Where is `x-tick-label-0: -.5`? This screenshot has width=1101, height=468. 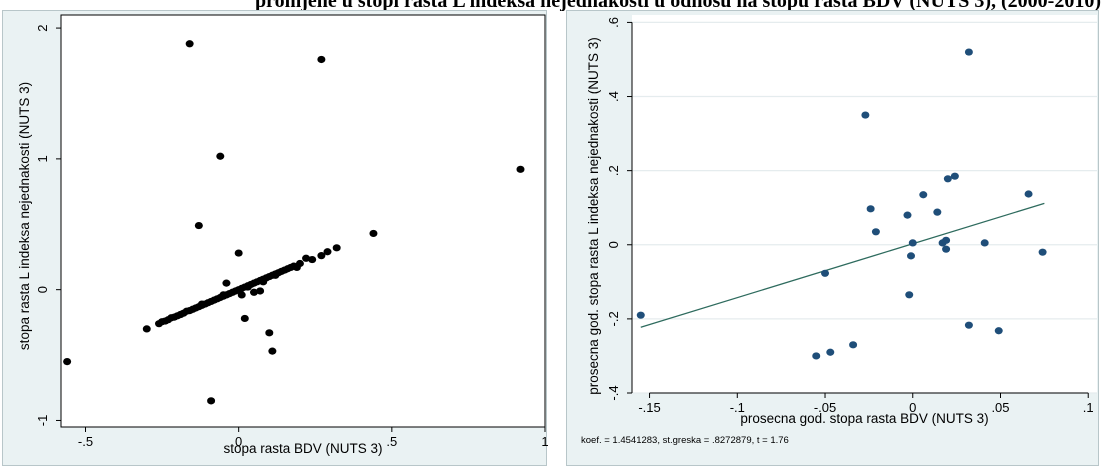 x-tick-label-0: -.5 is located at coordinates (85, 441).